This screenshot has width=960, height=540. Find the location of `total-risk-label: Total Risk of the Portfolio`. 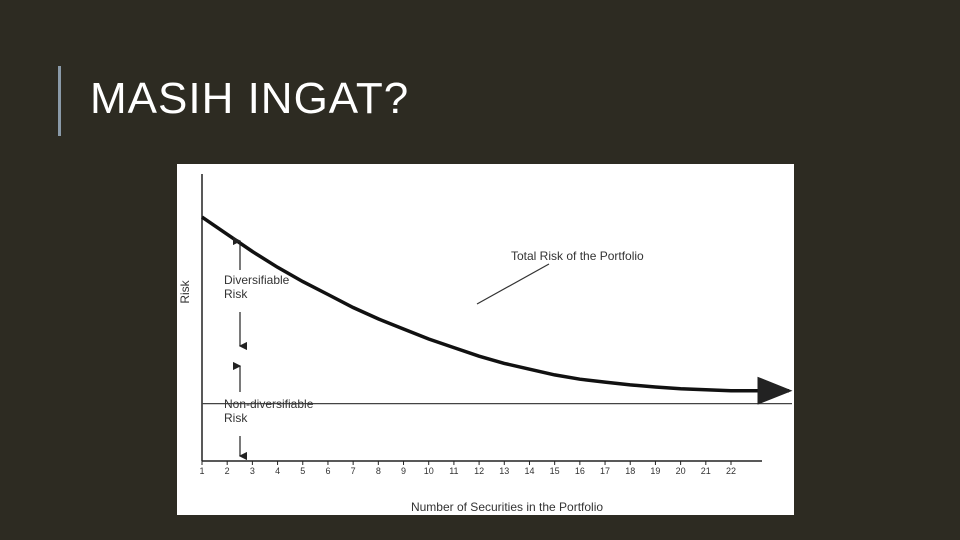

total-risk-label: Total Risk of the Portfolio is located at coordinates (577, 256).